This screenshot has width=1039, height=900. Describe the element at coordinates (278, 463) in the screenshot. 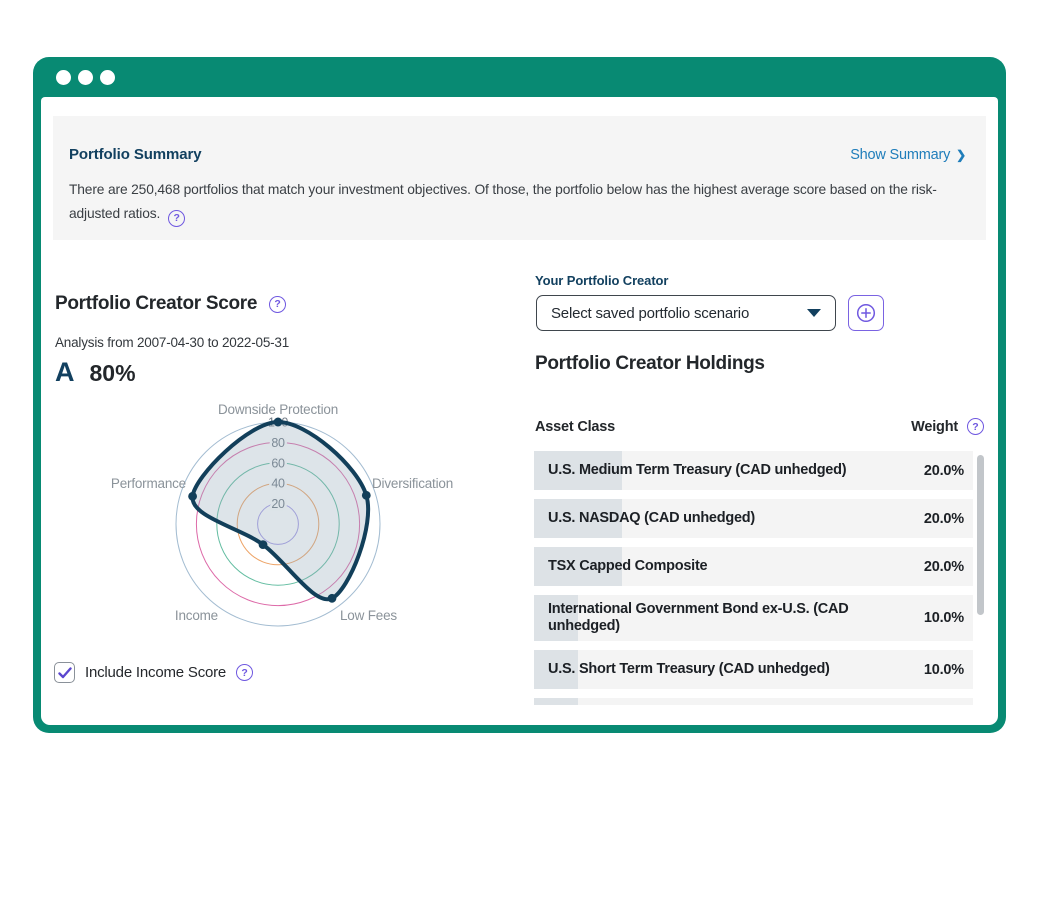

I see `radar-tick-label: 60` at that location.